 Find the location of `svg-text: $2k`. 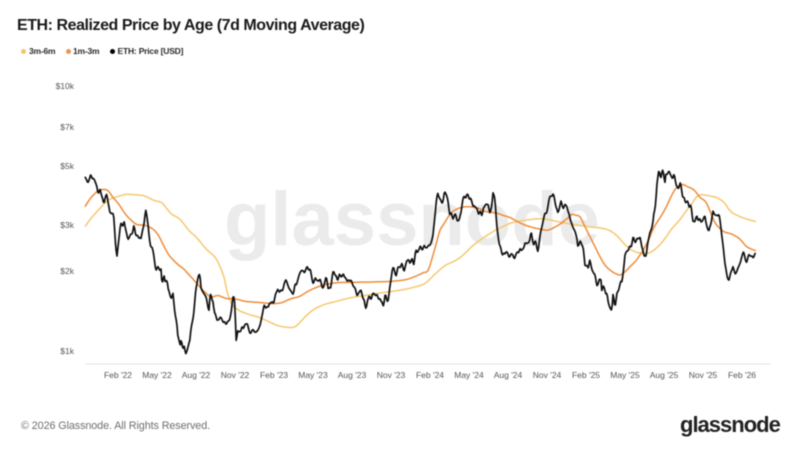

svg-text: $2k is located at coordinates (67, 271).